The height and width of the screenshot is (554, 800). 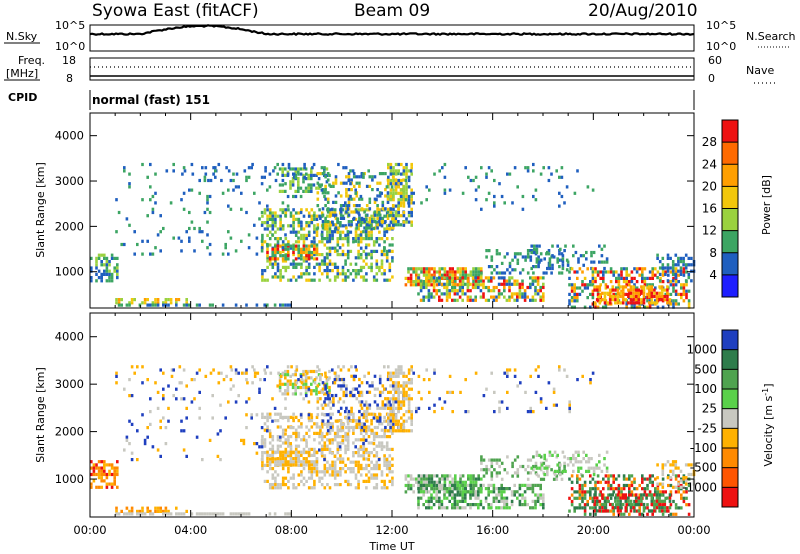 I want to click on colorbar-tick-label: 24, so click(x=709, y=164).